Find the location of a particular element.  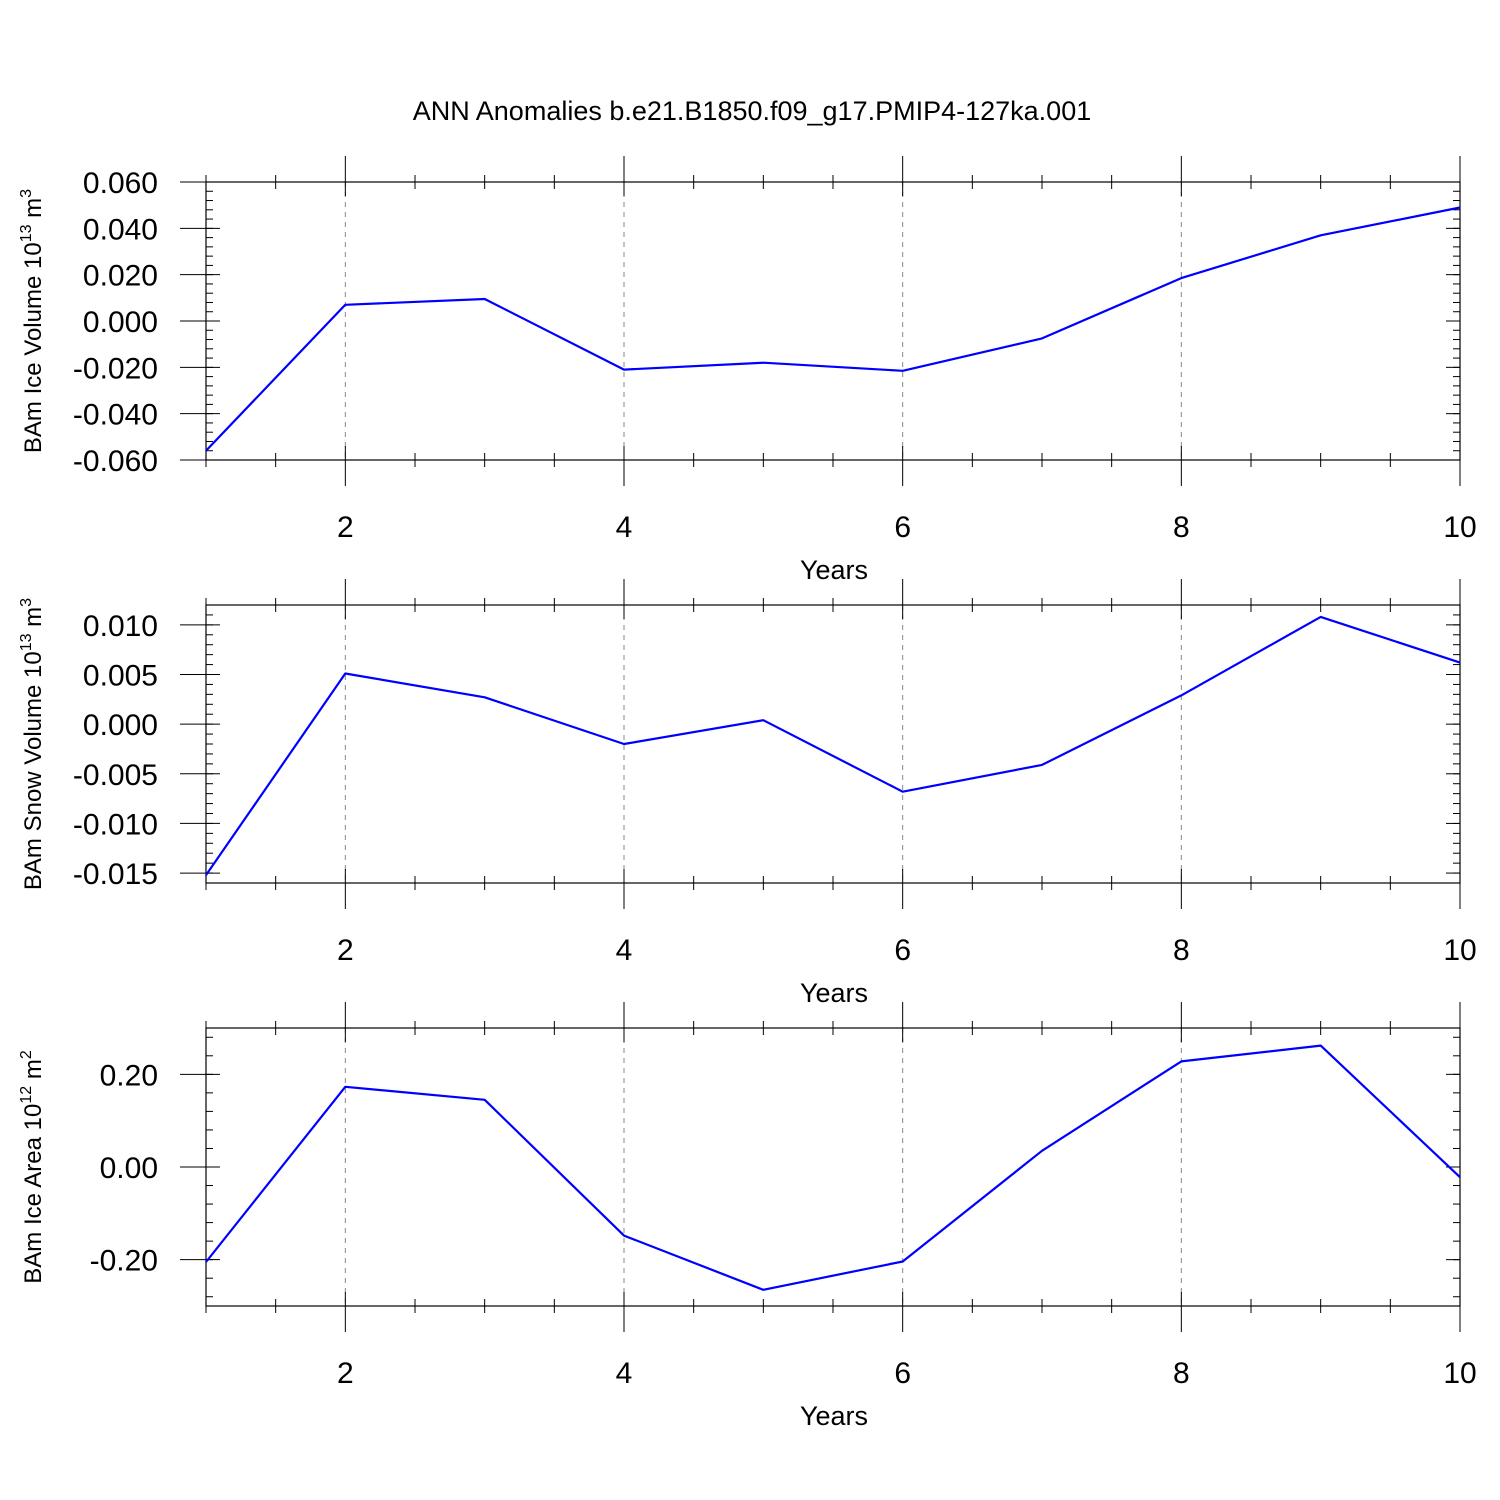

y-tick-label: 0.00 is located at coordinates (129, 1168).